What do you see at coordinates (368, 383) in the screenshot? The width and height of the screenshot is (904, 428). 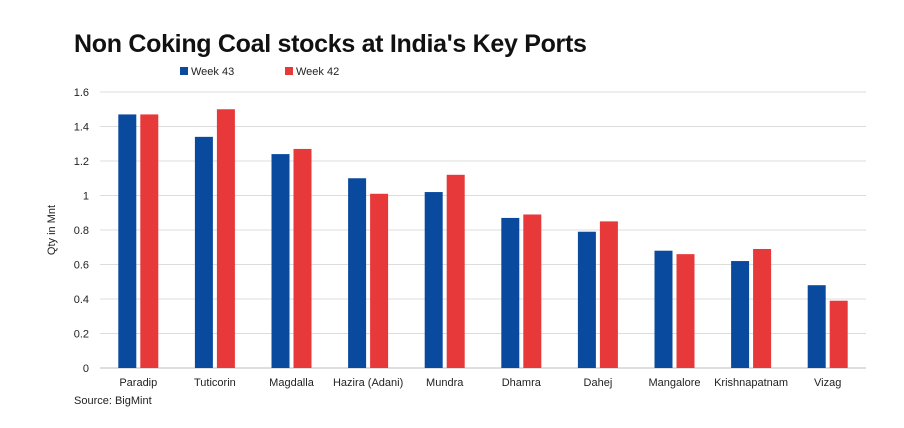 I see `x-tick-label: Hazira (Adani)` at bounding box center [368, 383].